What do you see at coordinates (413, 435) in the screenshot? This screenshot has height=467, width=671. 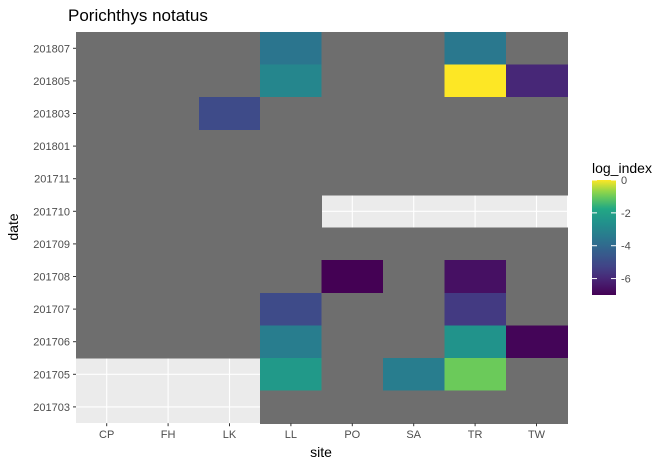 I see `x-tick-label-sa: SA` at bounding box center [413, 435].